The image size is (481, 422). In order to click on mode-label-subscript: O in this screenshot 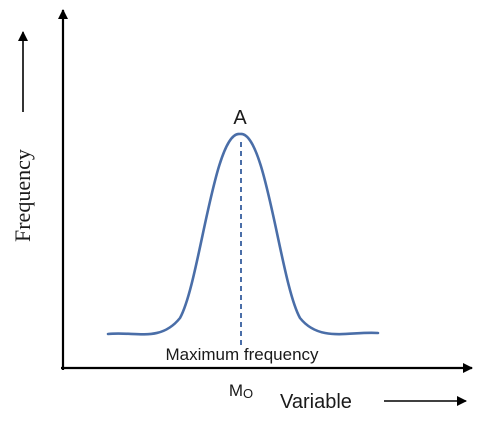, I will do `click(248, 393)`.